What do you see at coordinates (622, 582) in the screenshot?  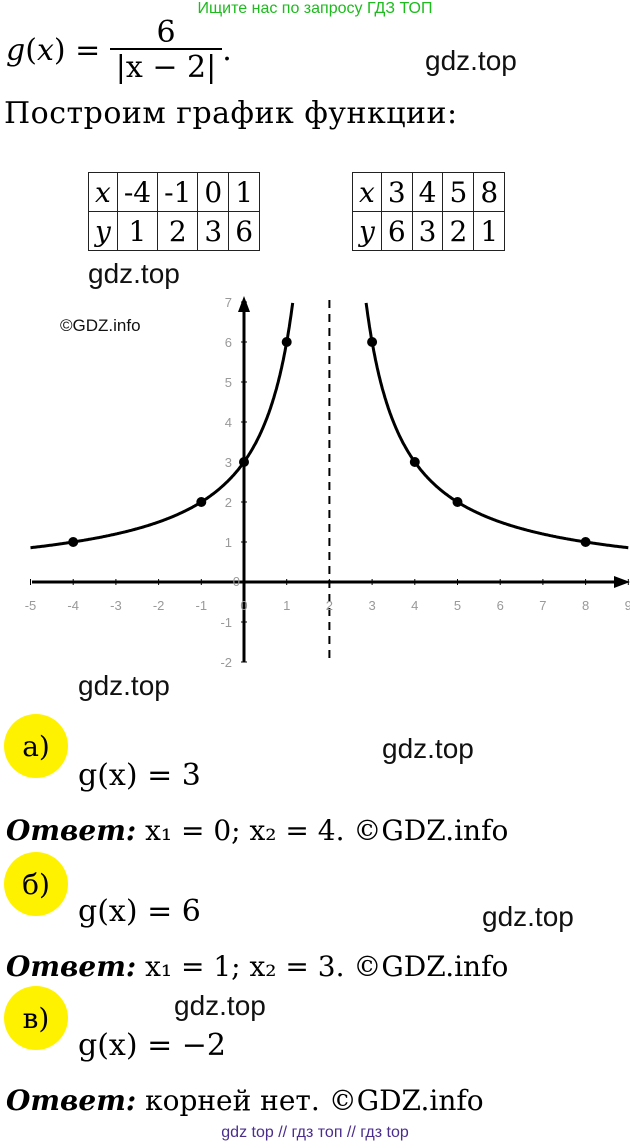 I see `x-axis-arrow` at bounding box center [622, 582].